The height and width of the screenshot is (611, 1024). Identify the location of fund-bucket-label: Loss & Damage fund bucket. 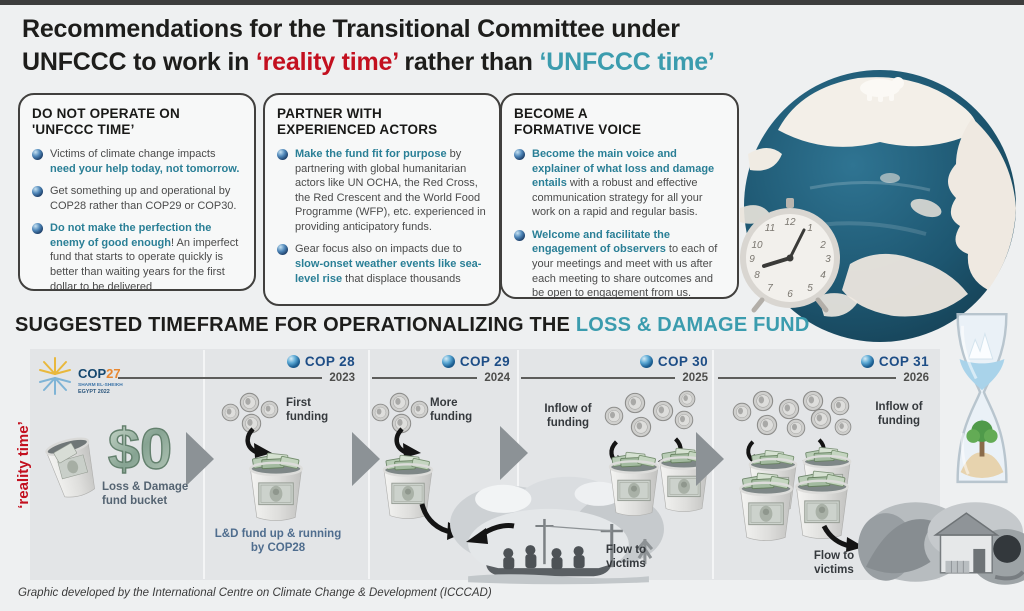
(145, 494).